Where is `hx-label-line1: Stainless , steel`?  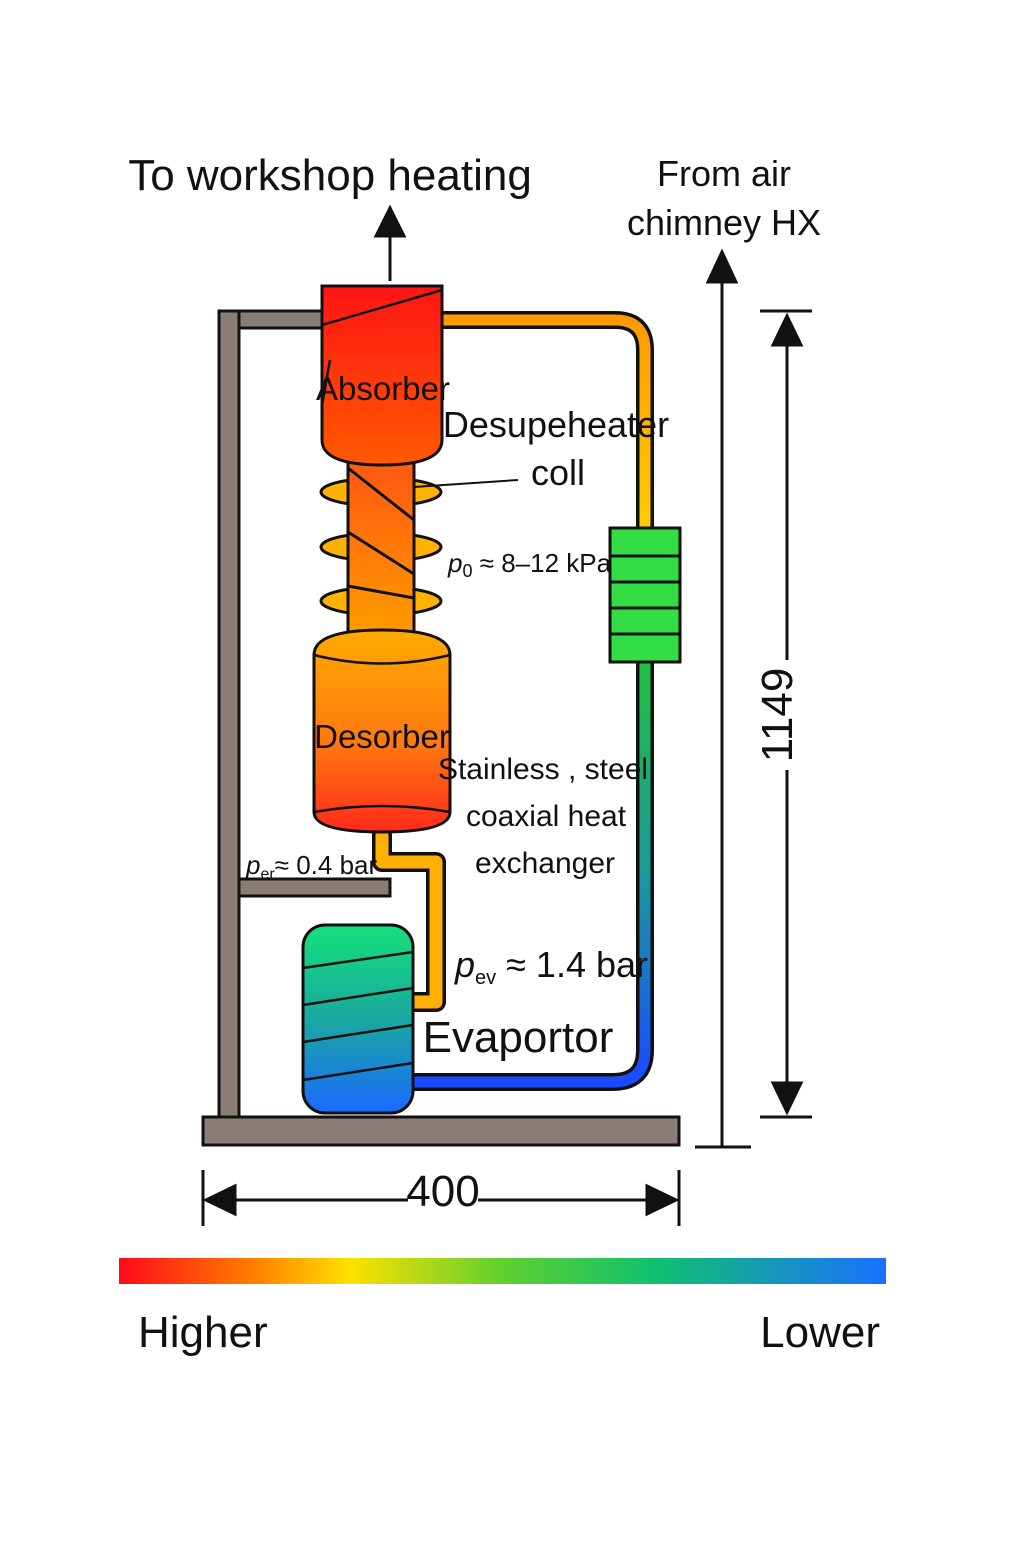
hx-label-line1: Stainless , steel is located at coordinates (543, 769).